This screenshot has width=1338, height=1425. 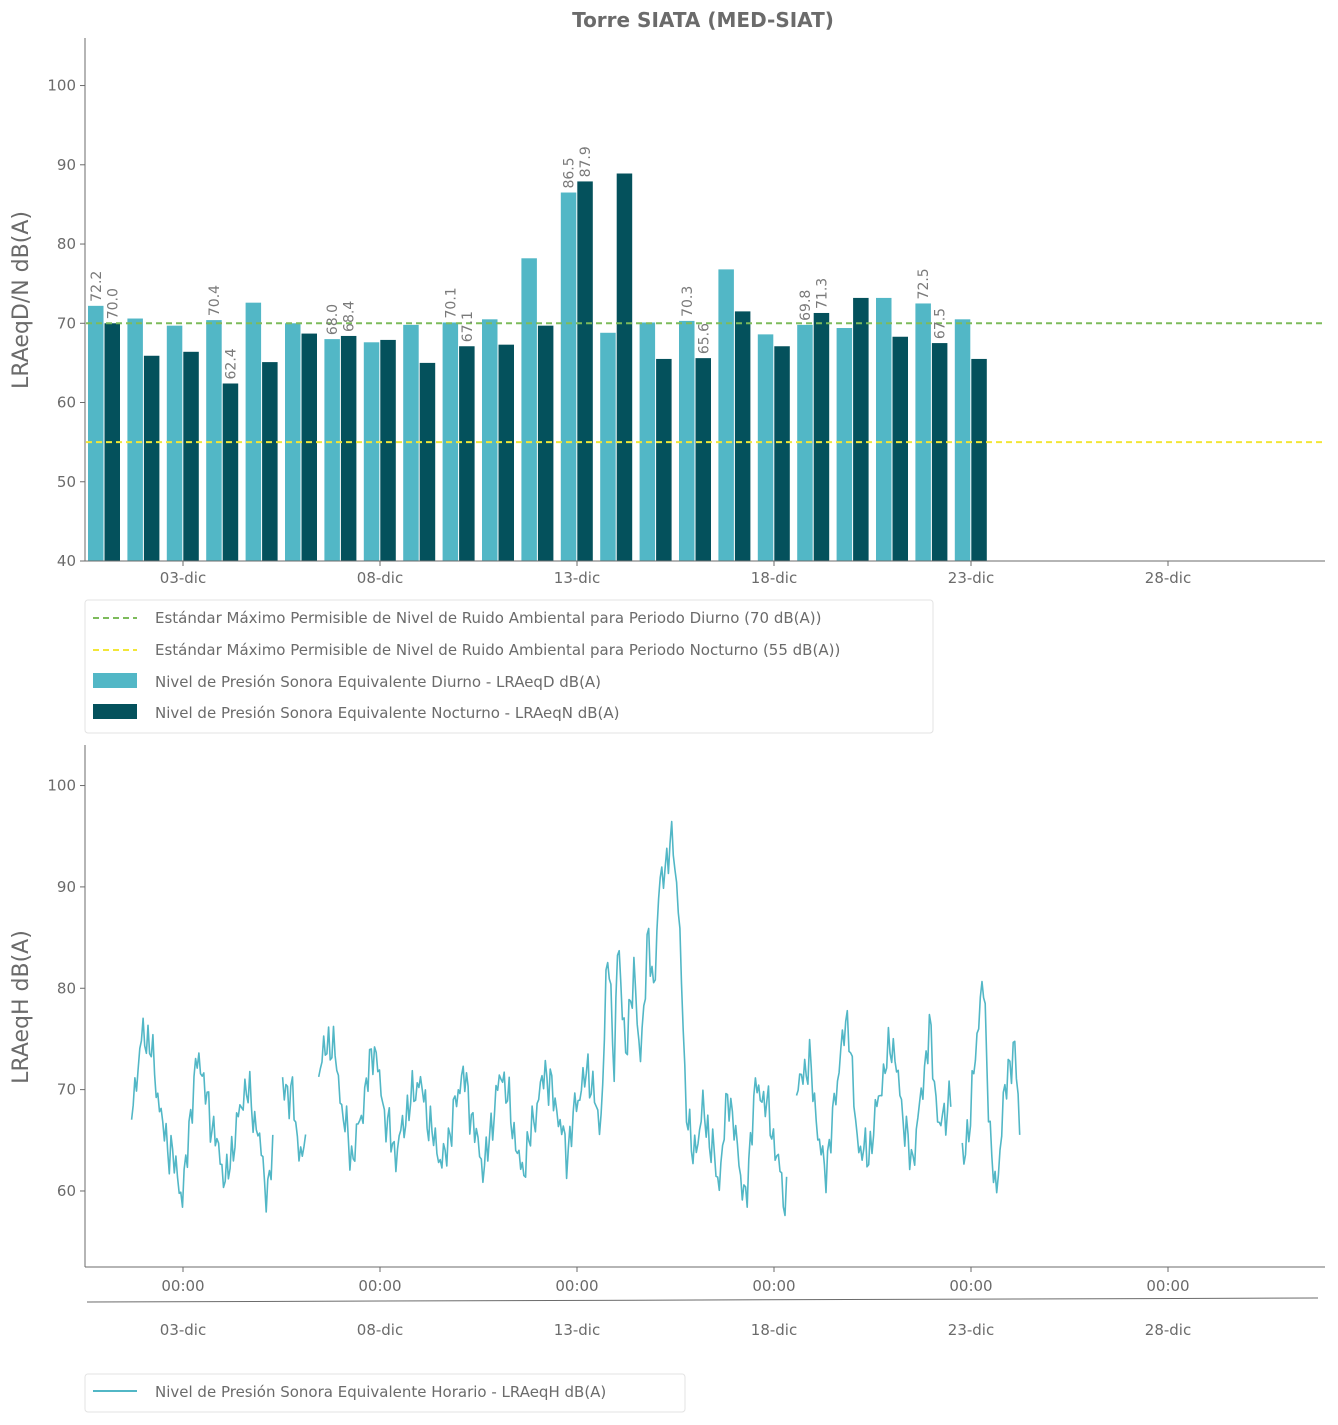 I want to click on top-y-tick-label: 50, so click(x=66, y=482).